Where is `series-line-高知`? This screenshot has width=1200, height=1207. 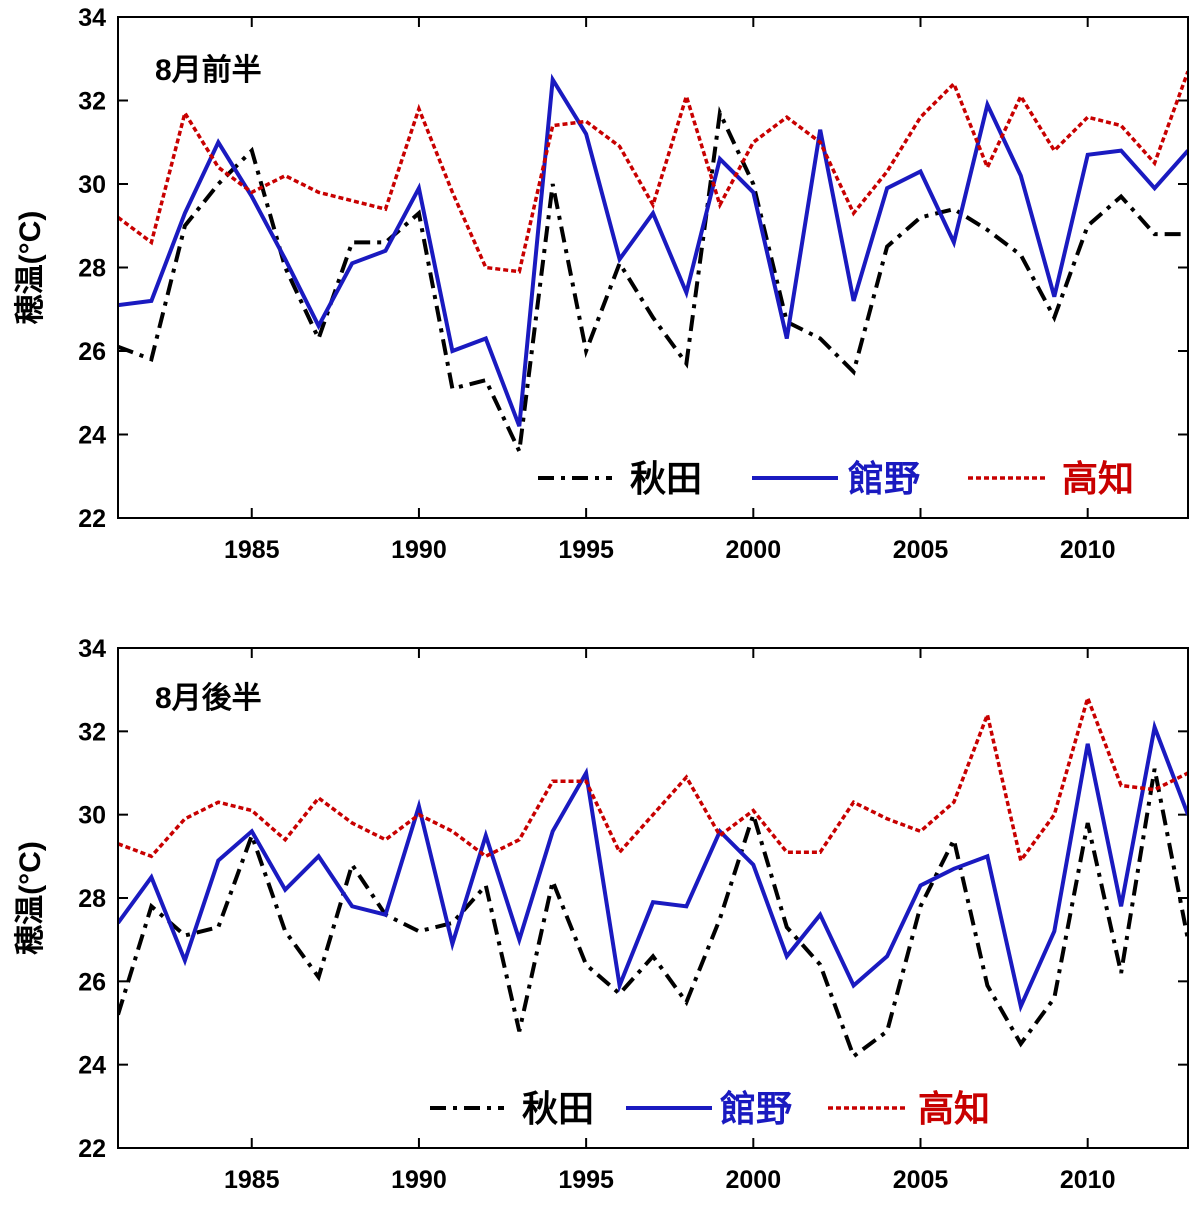 series-line-高知 is located at coordinates (653, 778).